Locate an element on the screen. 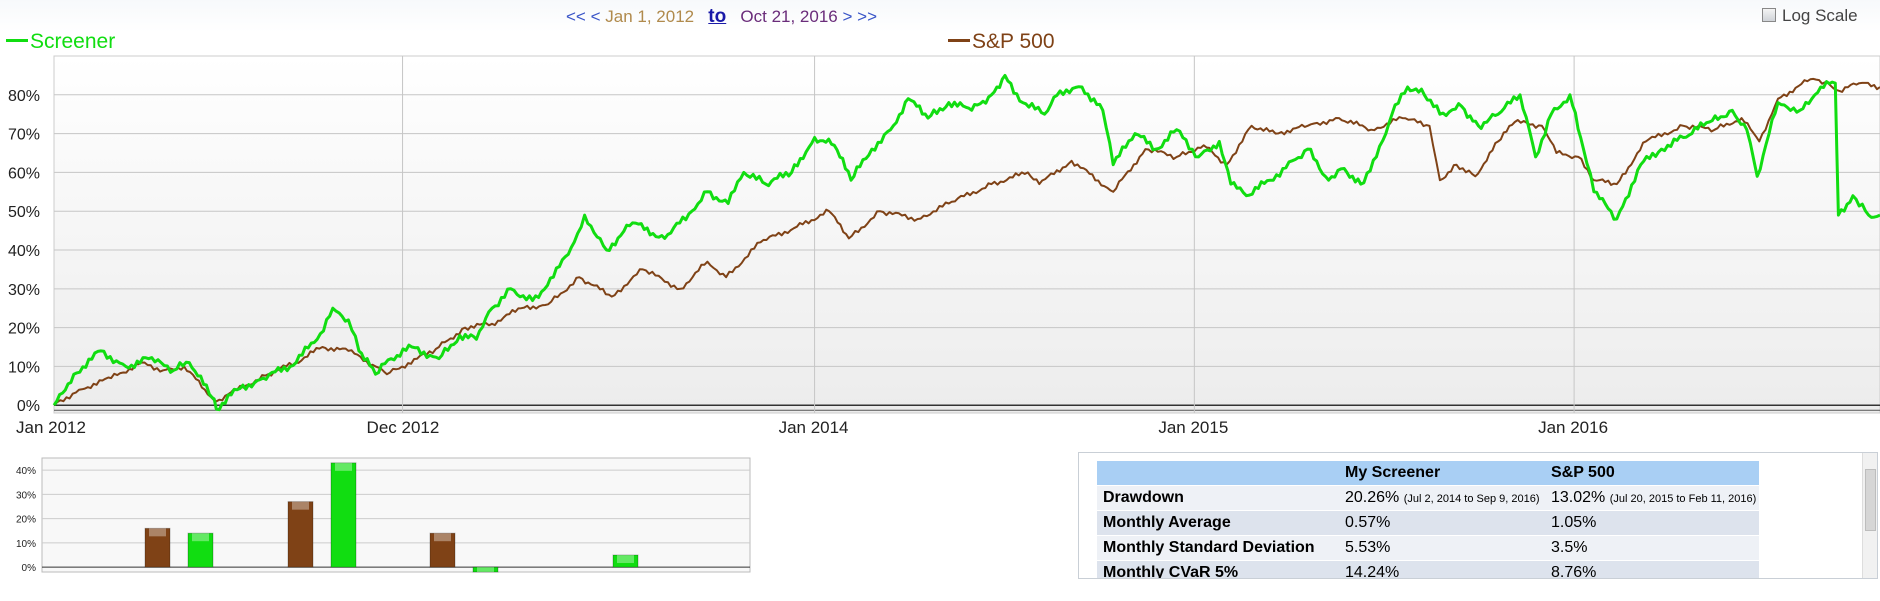 Image resolution: width=1880 pixels, height=601 pixels. cell-screener: 0.57% is located at coordinates (1442, 523).